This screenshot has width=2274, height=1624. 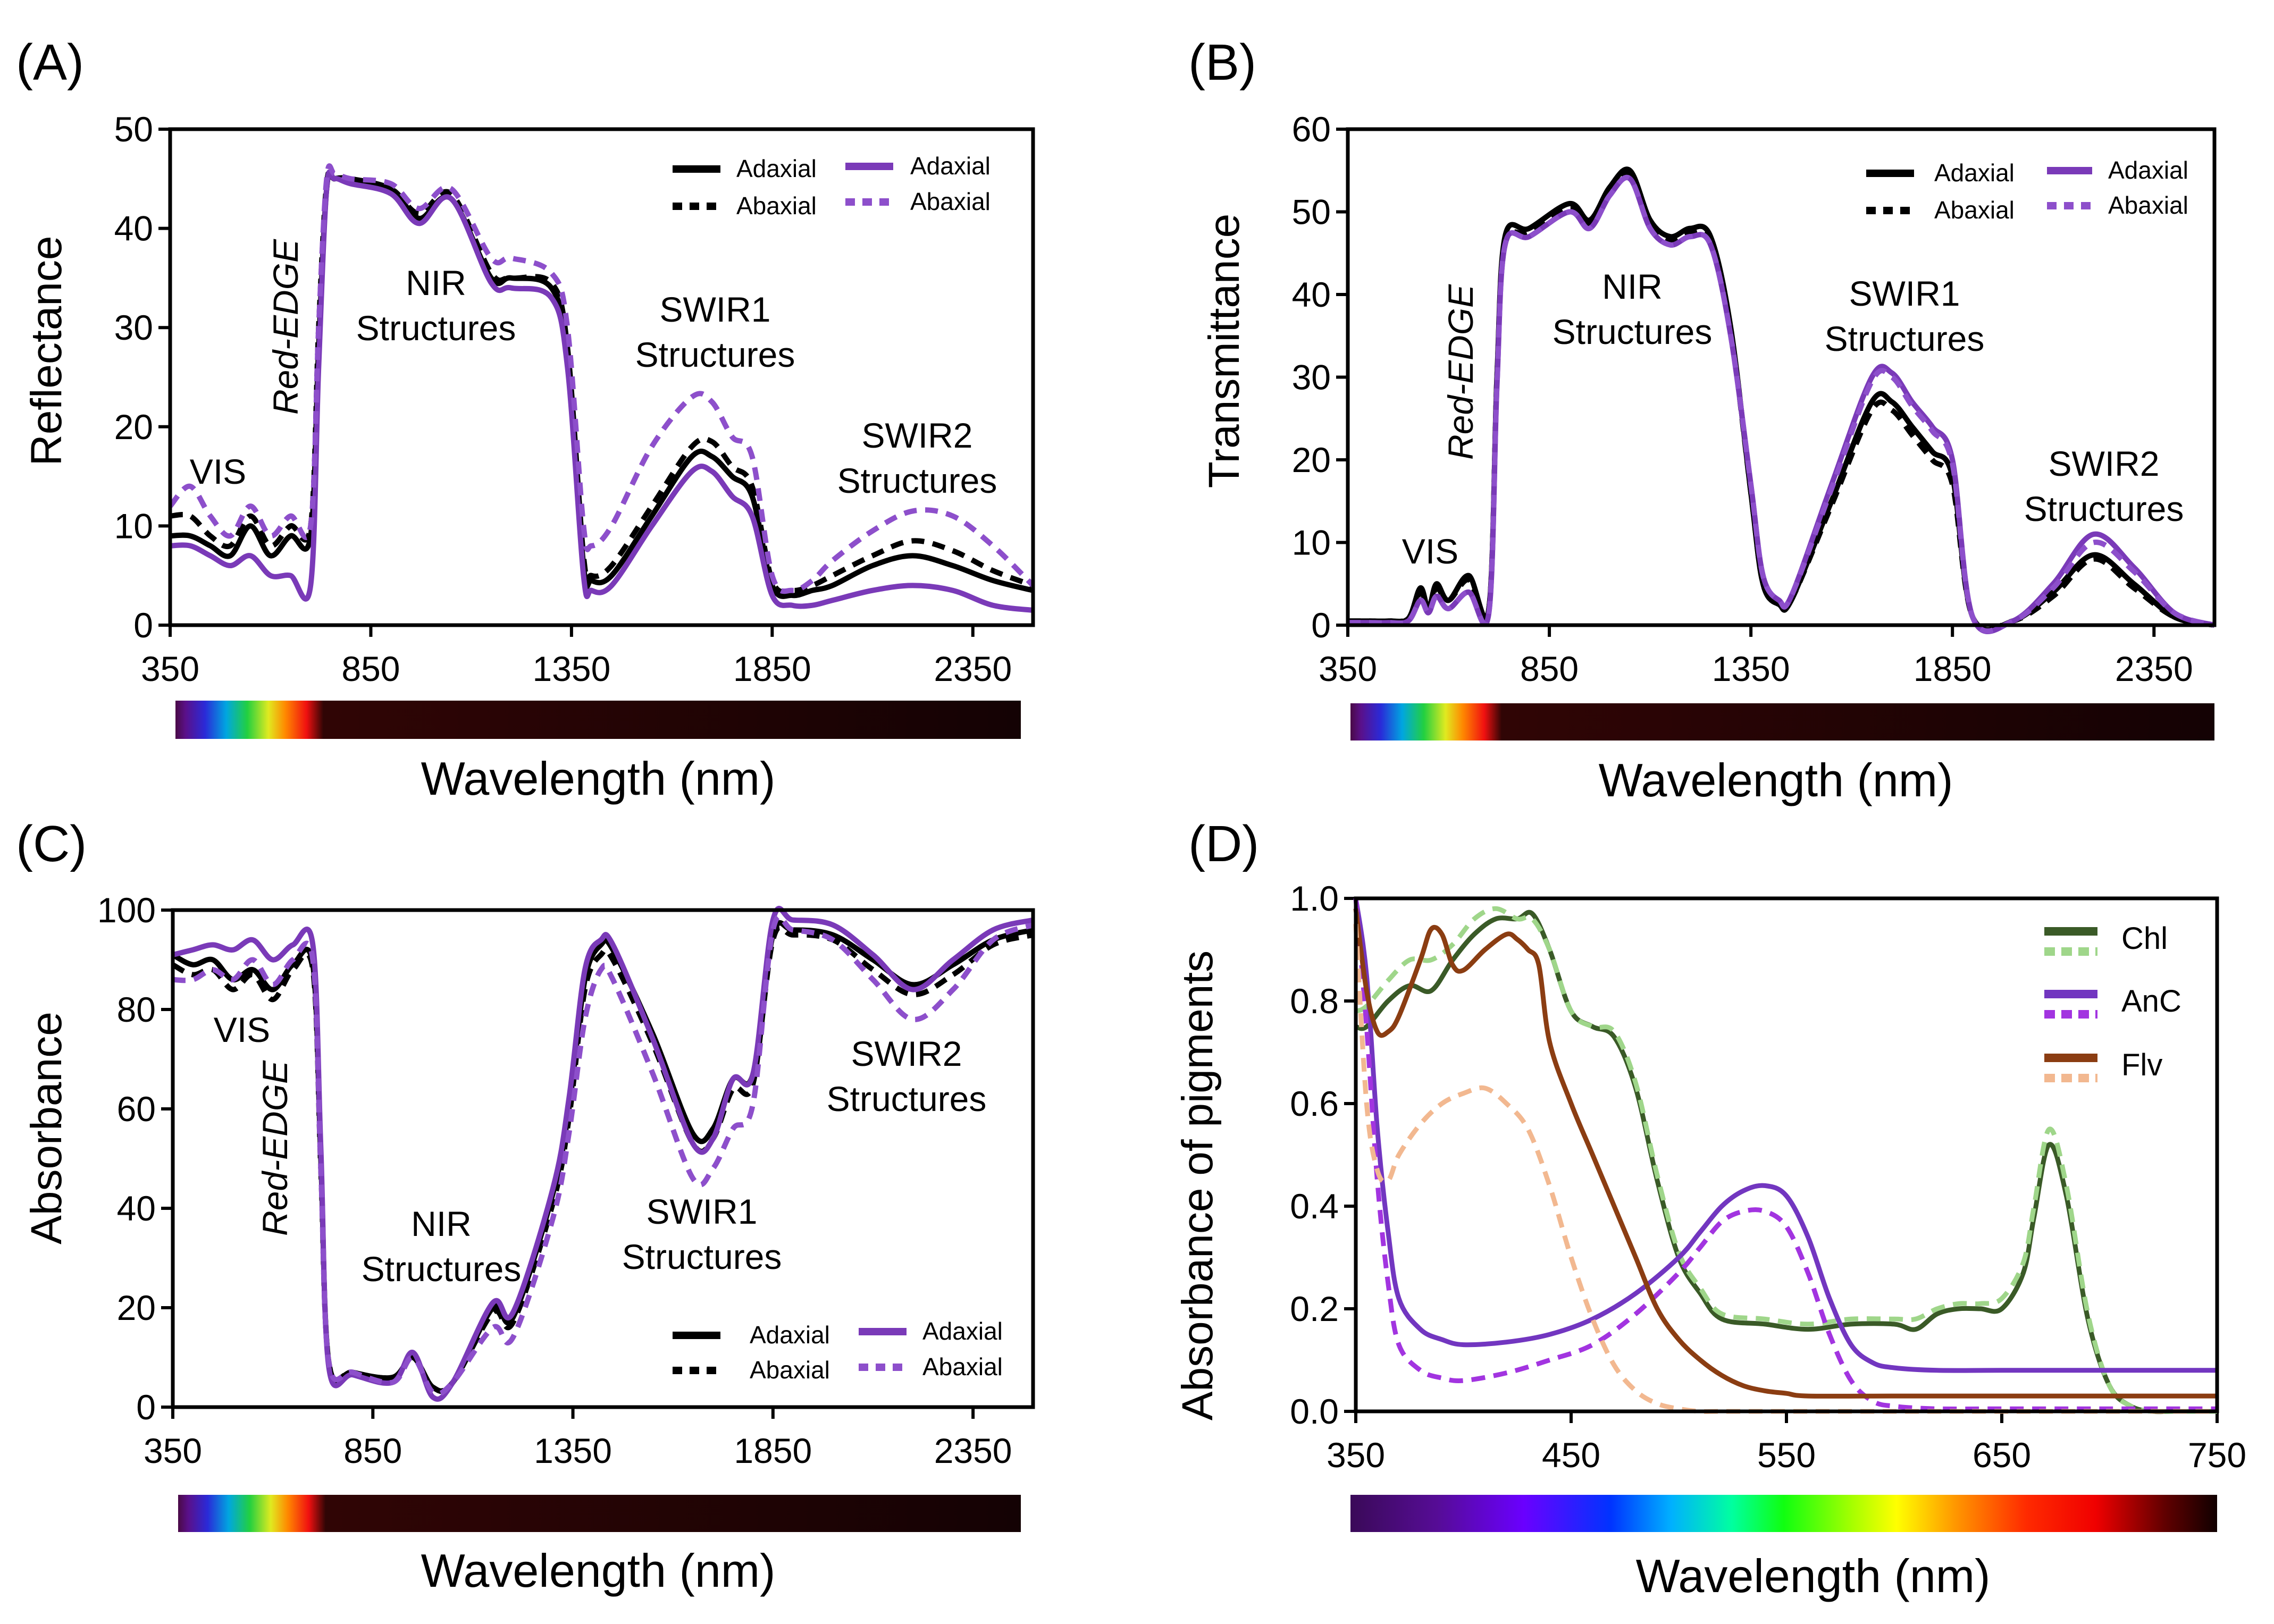 I want to click on plot-frame-a, so click(x=601, y=377).